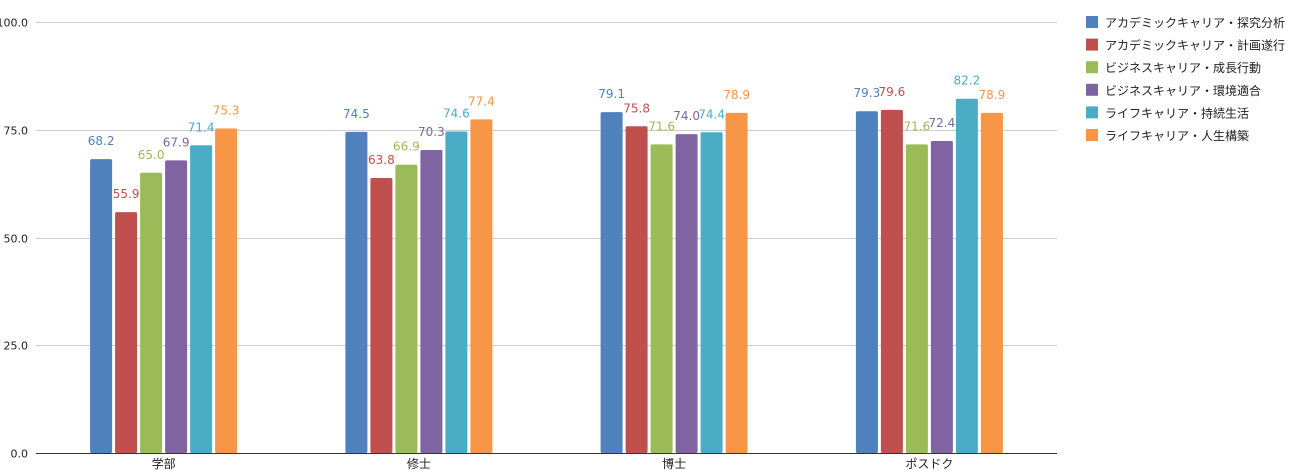  I want to click on y-tick-label: 100.0, so click(14, 23).